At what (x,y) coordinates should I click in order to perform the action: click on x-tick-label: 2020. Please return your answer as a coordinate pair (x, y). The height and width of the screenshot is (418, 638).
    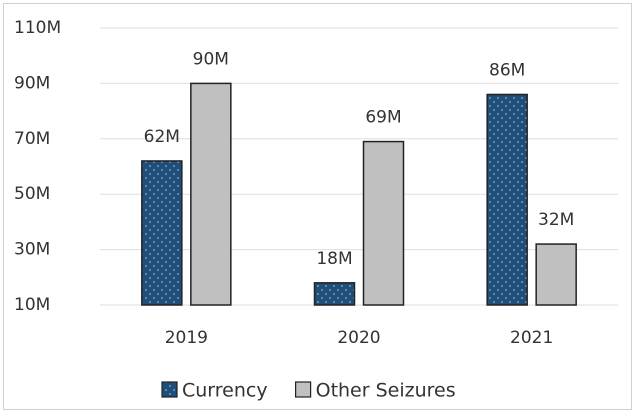
    Looking at the image, I should click on (358, 338).